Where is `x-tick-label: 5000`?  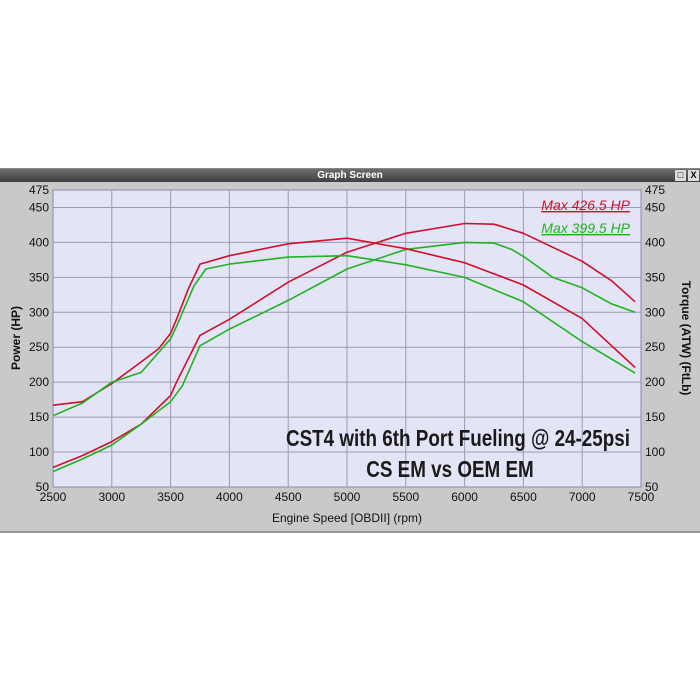
x-tick-label: 5000 is located at coordinates (347, 497).